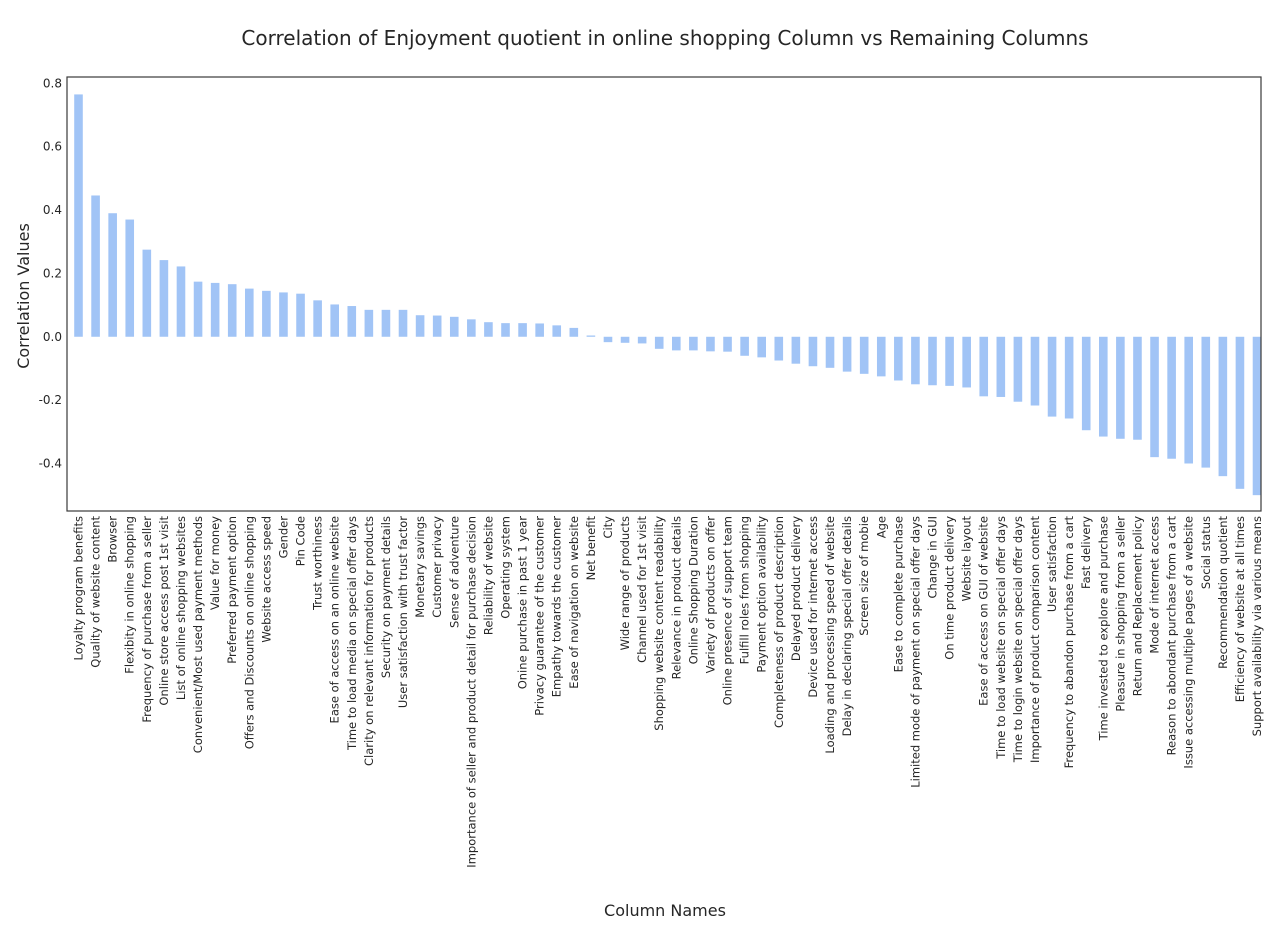 Image resolution: width=1276 pixels, height=932 pixels. What do you see at coordinates (898, 594) in the screenshot?
I see `x-tick-label: Ease to complete purchase` at bounding box center [898, 594].